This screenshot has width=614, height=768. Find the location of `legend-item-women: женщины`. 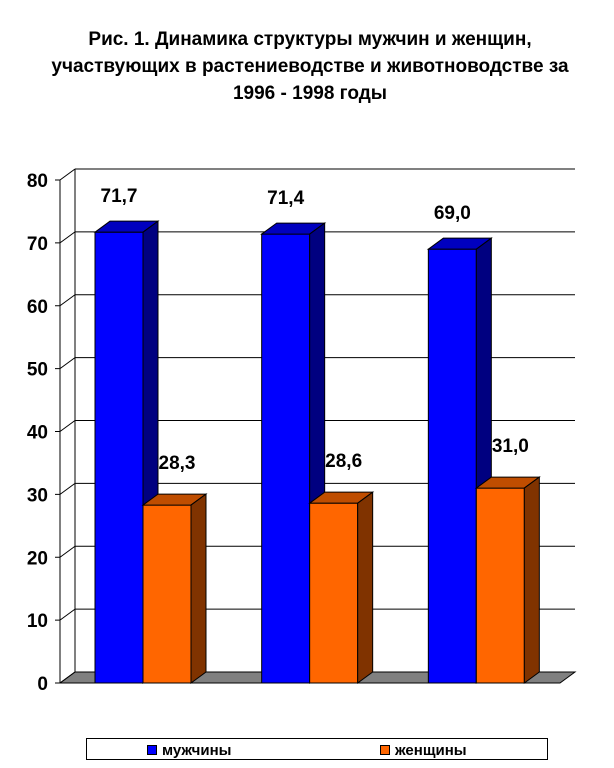

legend-item-women: женщины is located at coordinates (423, 750).